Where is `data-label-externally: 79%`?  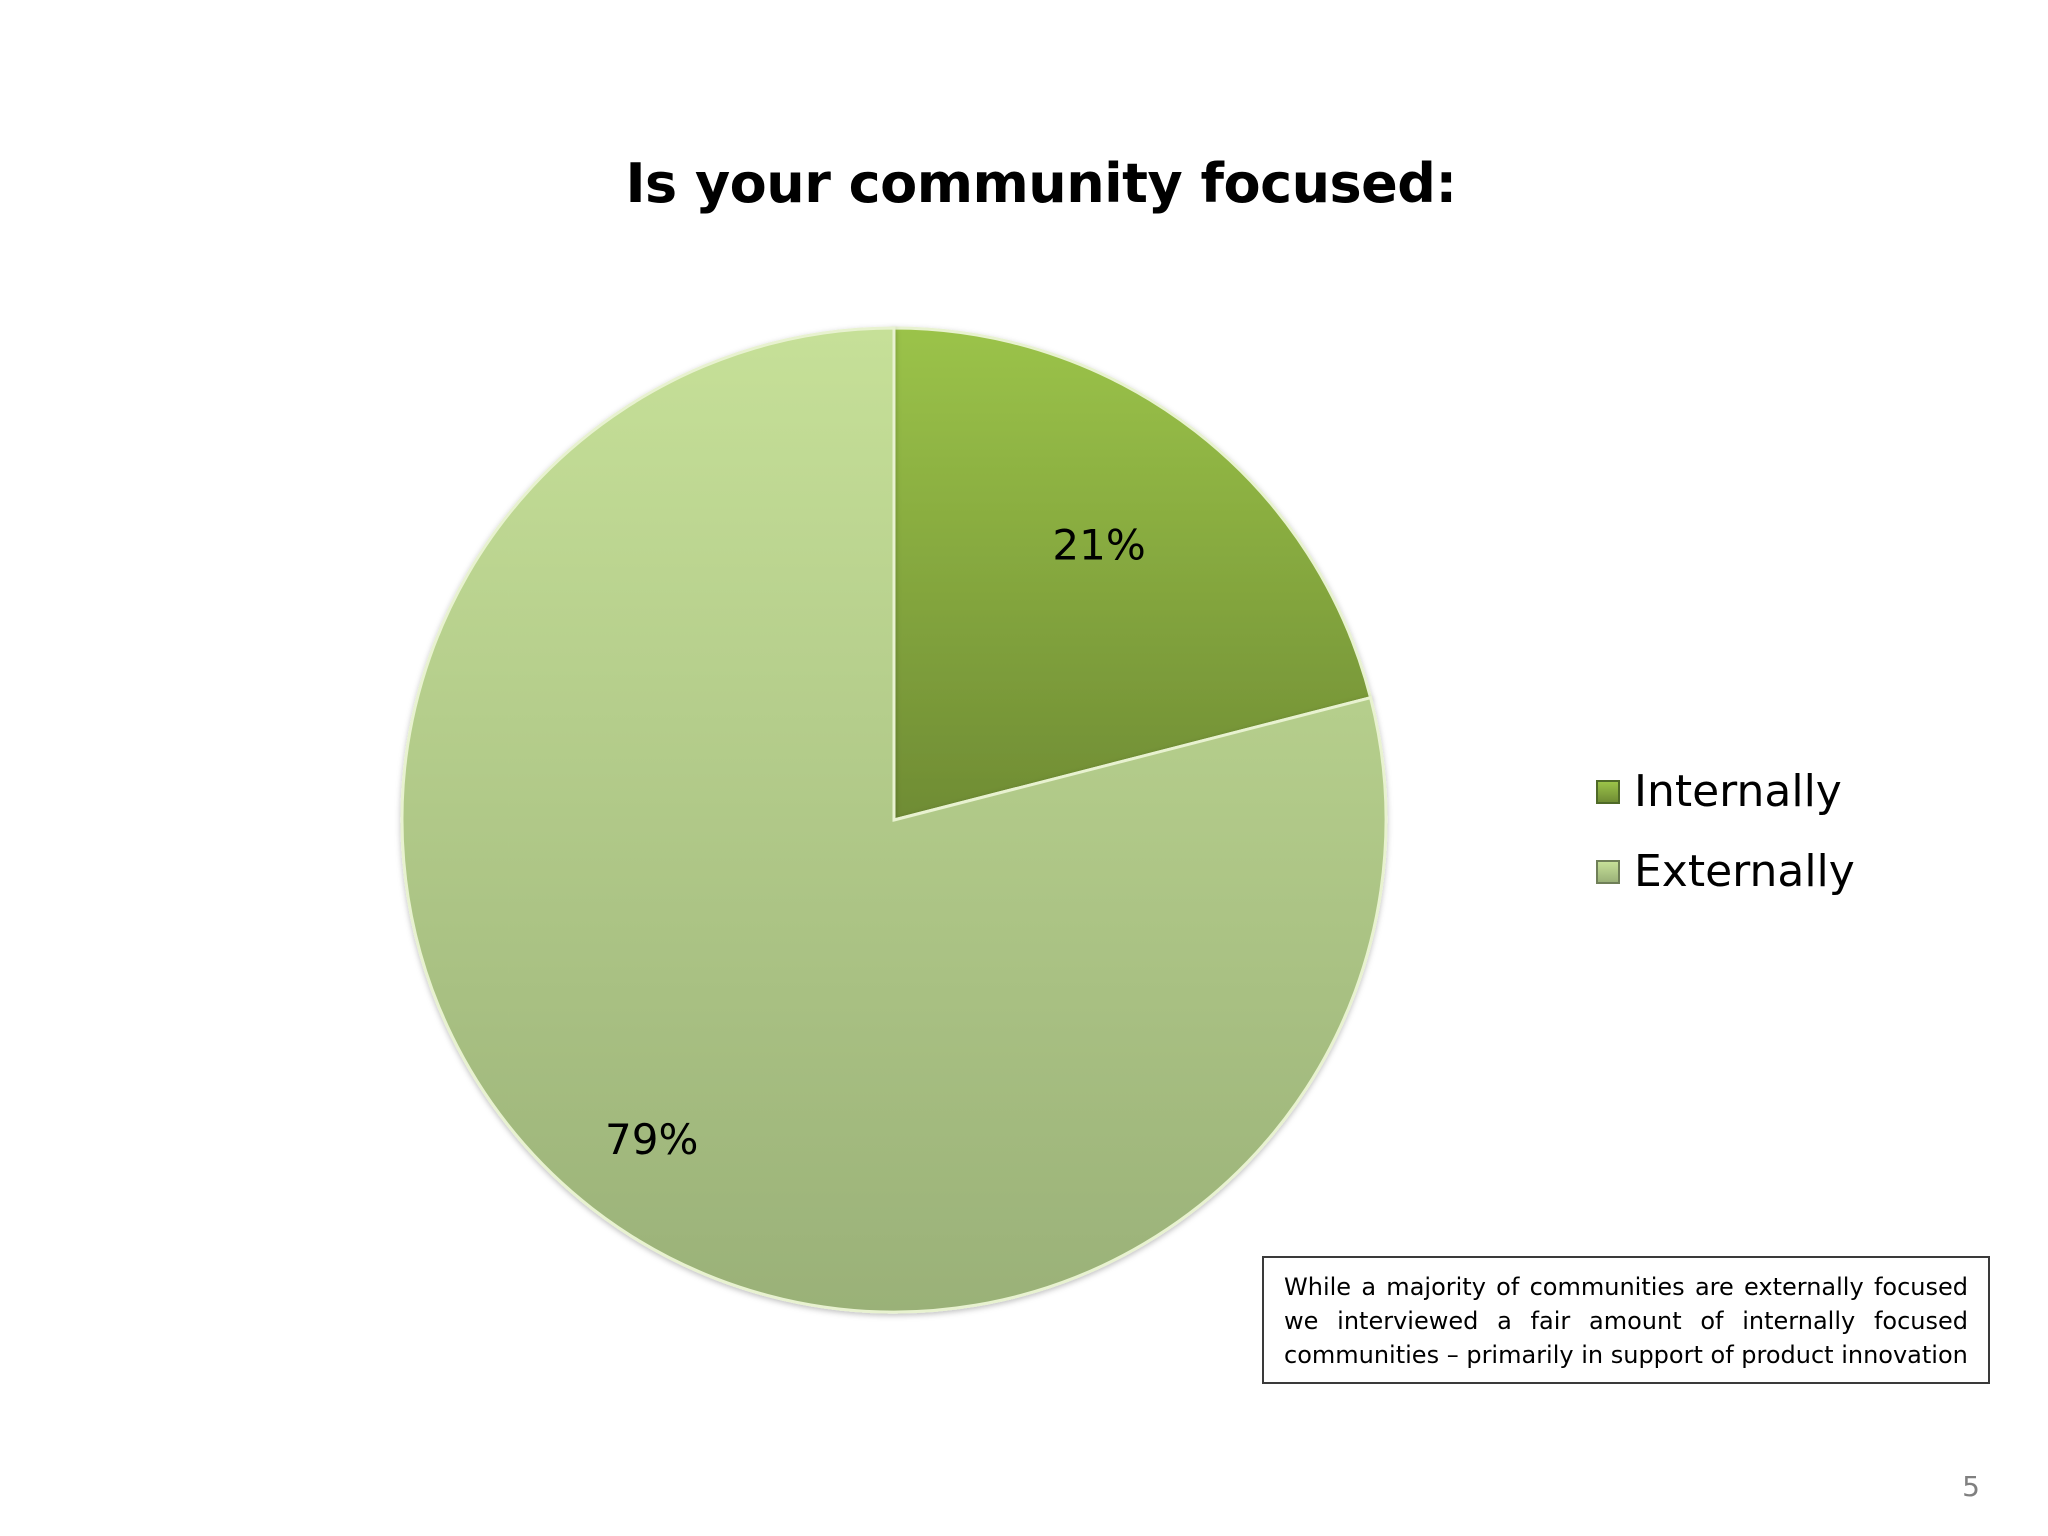 data-label-externally: 79% is located at coordinates (651, 1139).